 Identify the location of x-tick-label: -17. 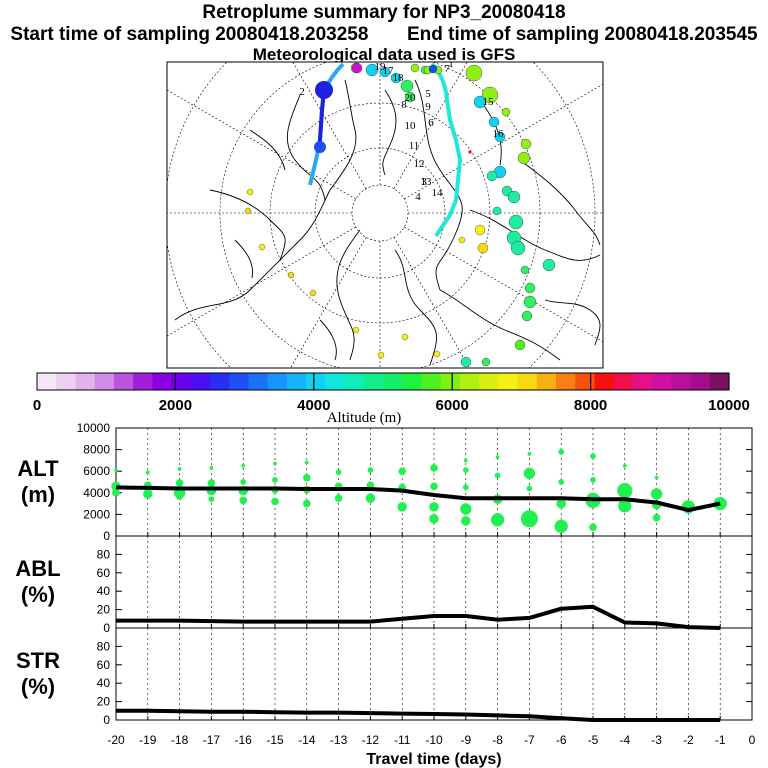
(212, 740).